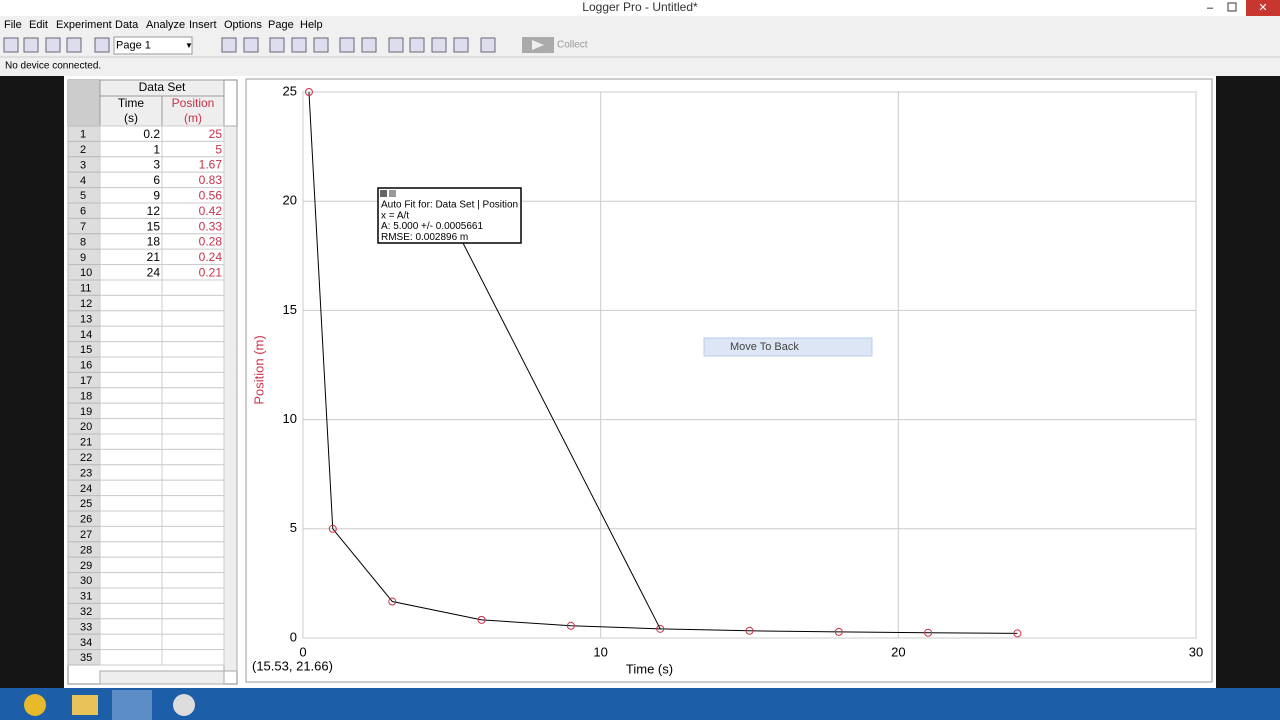 Image resolution: width=1280 pixels, height=725 pixels. What do you see at coordinates (311, 25) in the screenshot?
I see `menu-item: Help` at bounding box center [311, 25].